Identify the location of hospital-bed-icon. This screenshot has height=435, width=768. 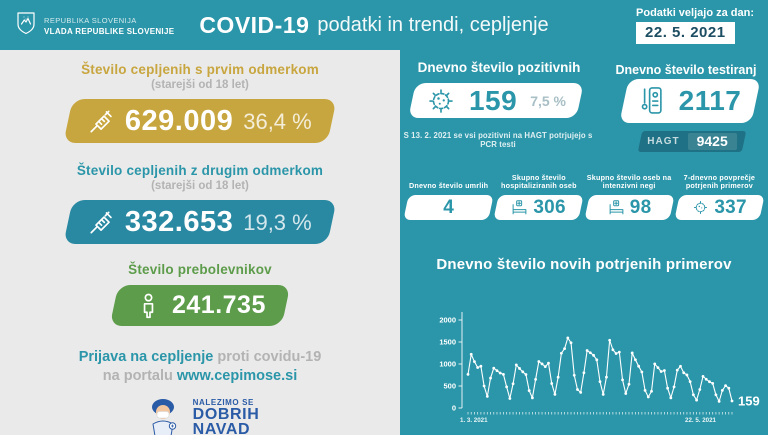
(520, 207).